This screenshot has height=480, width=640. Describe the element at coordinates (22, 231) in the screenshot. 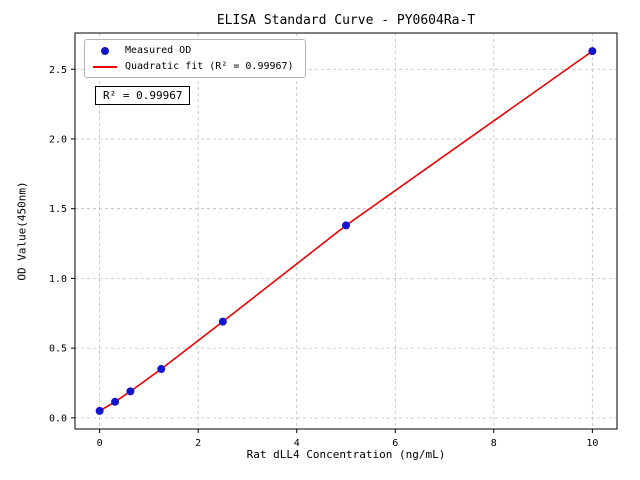

I see `y-axis-label: OD Value(450nm)` at that location.